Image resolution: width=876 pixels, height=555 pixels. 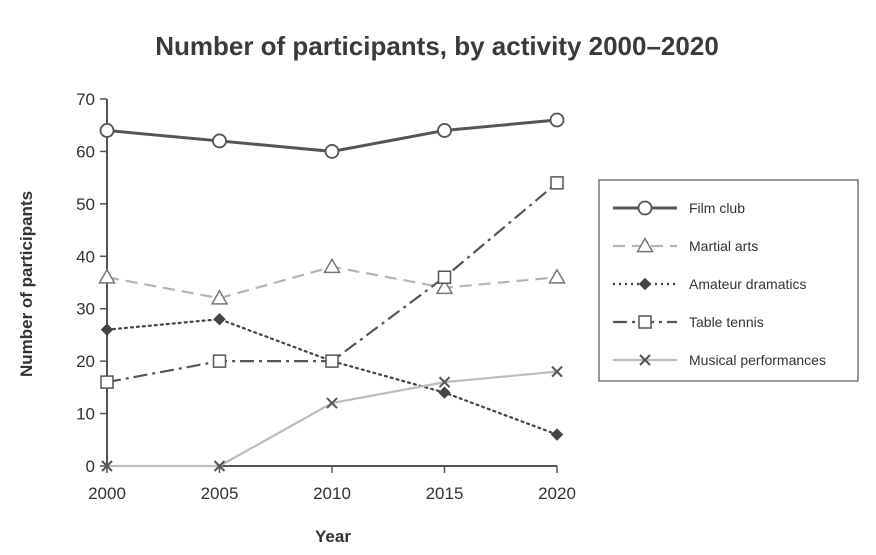 What do you see at coordinates (85, 204) in the screenshot?
I see `y-tick-label: 50` at bounding box center [85, 204].